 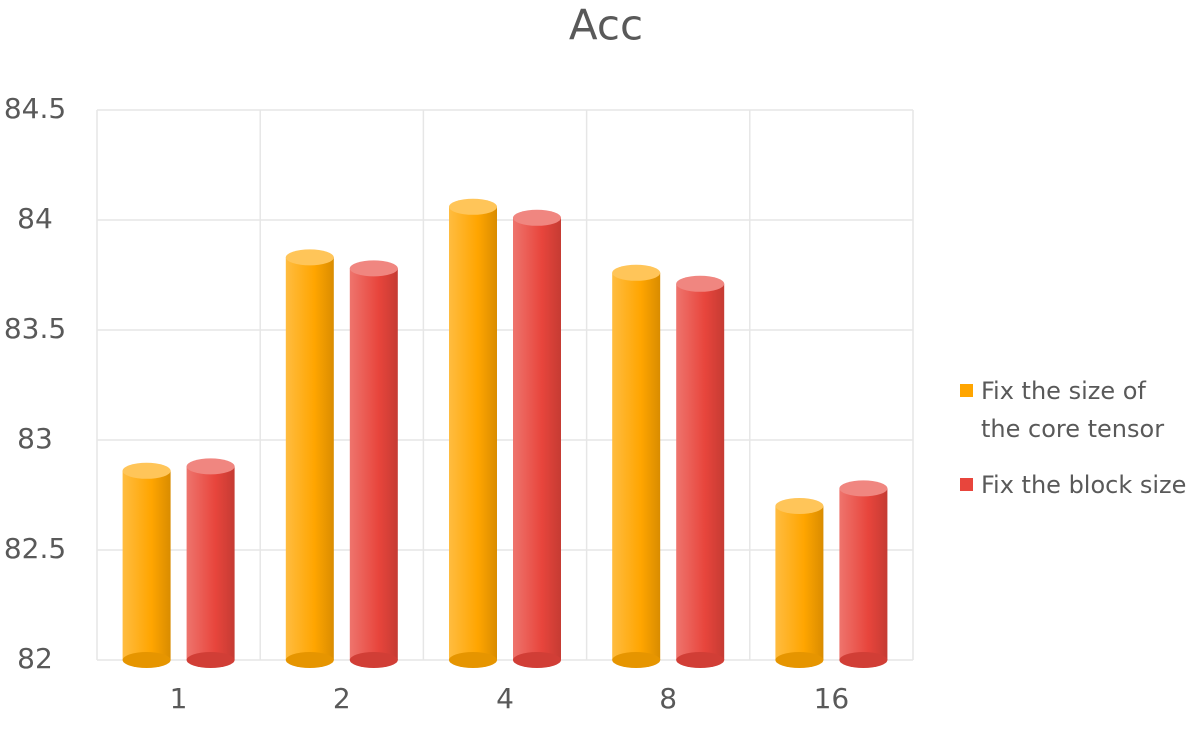 What do you see at coordinates (35, 658) in the screenshot?
I see `y-tick-label: 82` at bounding box center [35, 658].